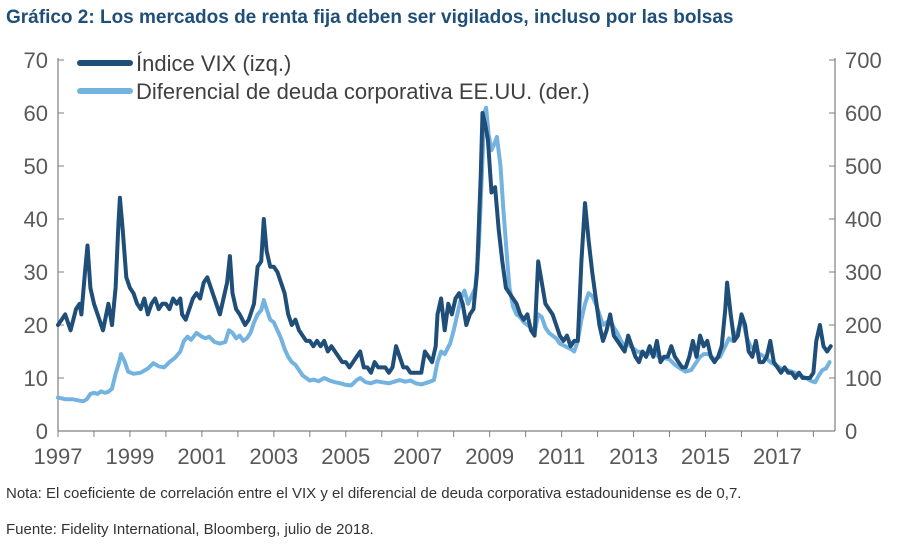 The image size is (912, 551). What do you see at coordinates (273, 456) in the screenshot?
I see `x-tick-label: 2003` at bounding box center [273, 456].